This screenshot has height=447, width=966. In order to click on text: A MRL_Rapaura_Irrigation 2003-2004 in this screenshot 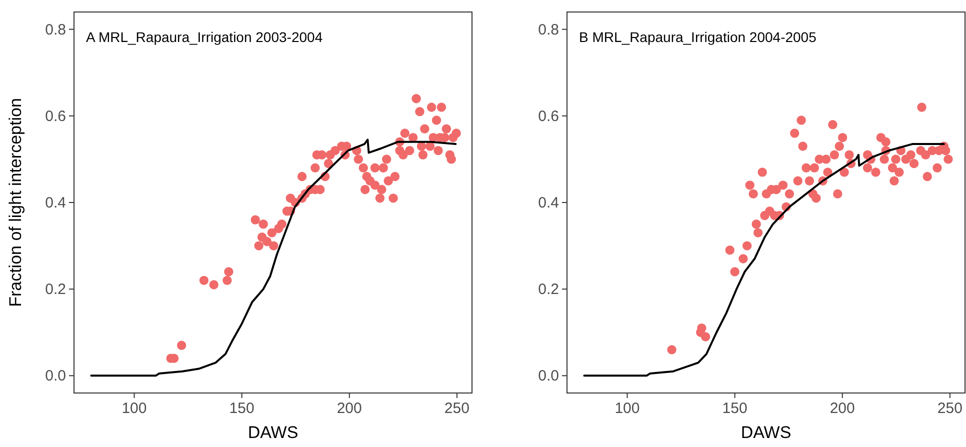, I will do `click(204, 37)`.